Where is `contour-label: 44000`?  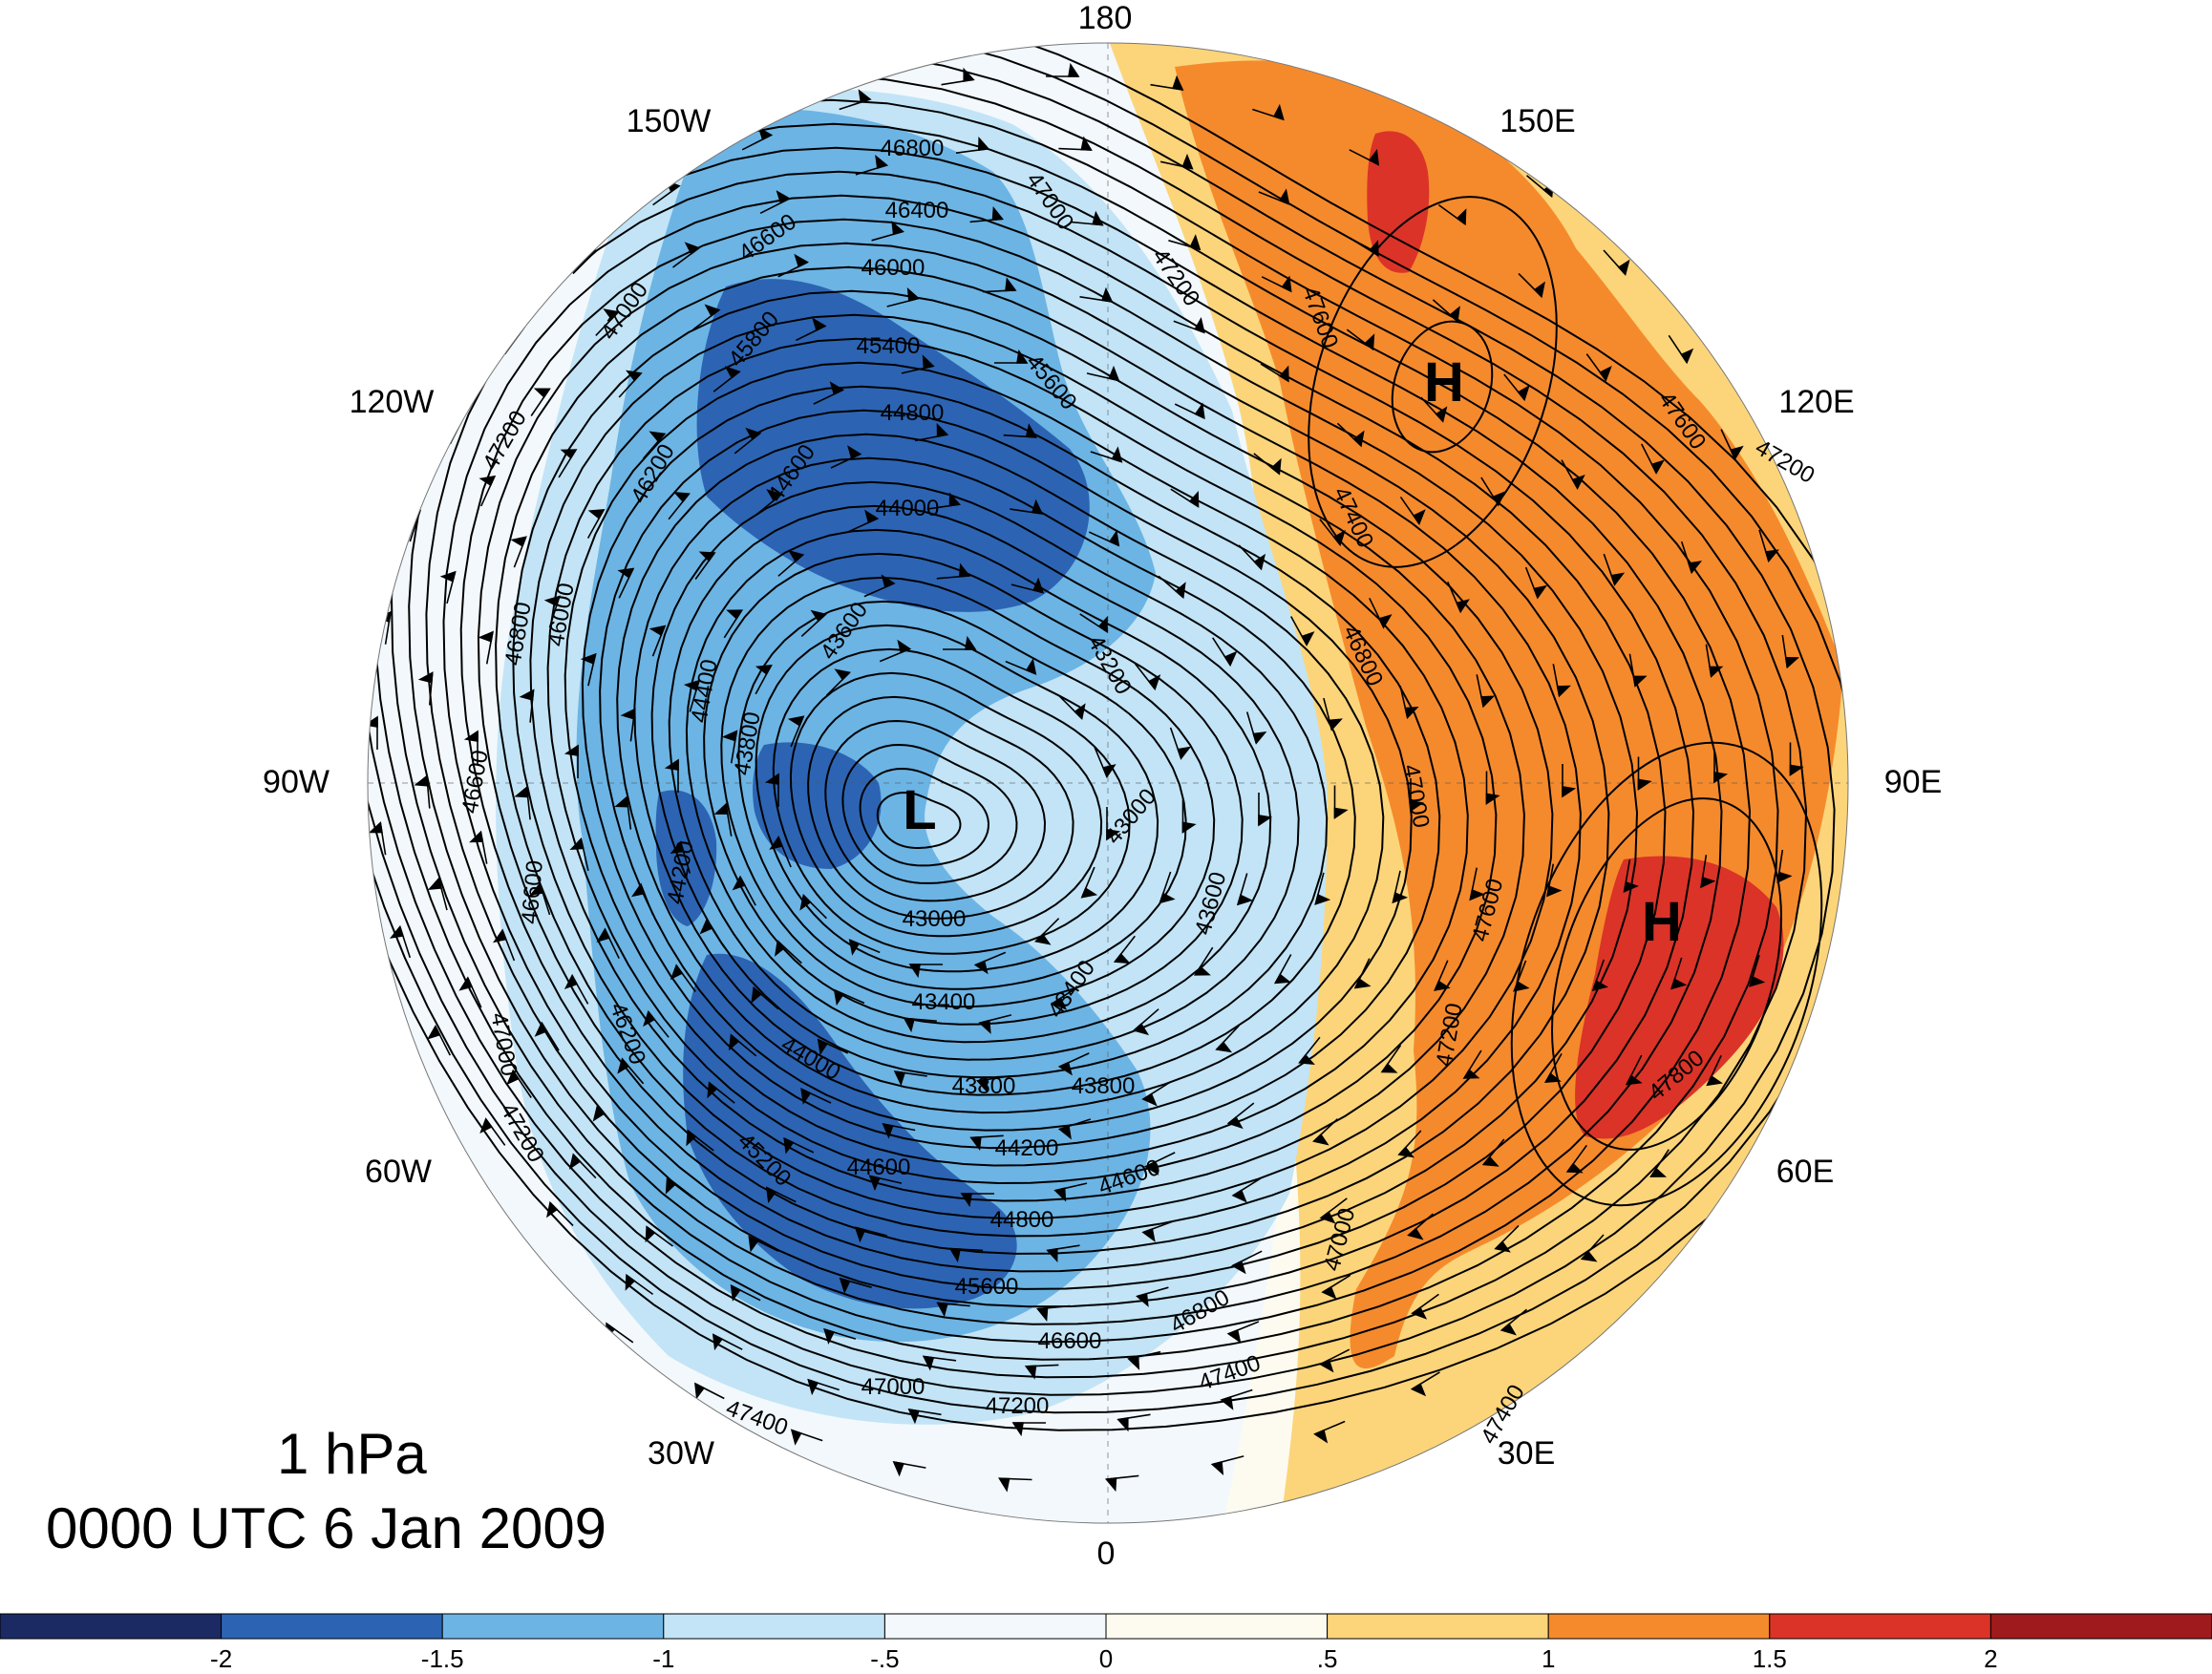
contour-label: 44000 is located at coordinates (908, 508).